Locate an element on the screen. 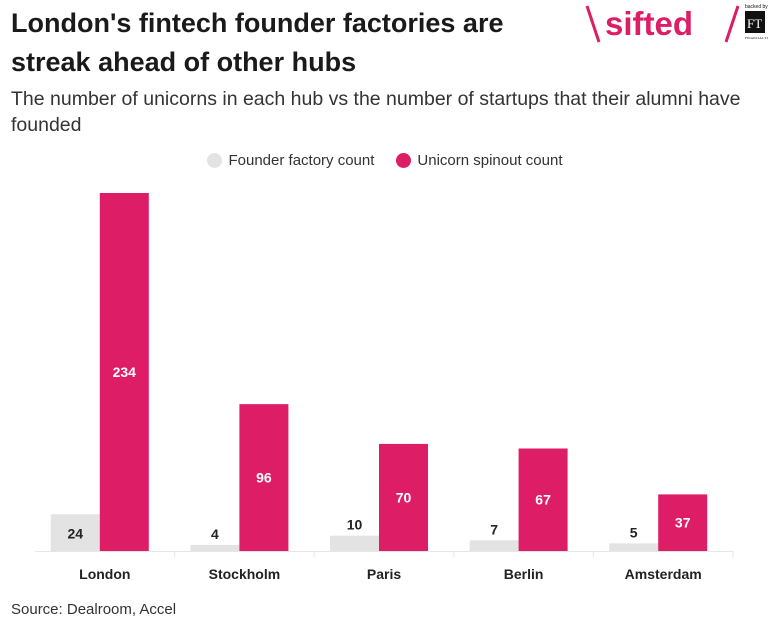  data-label: 24 is located at coordinates (76, 534).